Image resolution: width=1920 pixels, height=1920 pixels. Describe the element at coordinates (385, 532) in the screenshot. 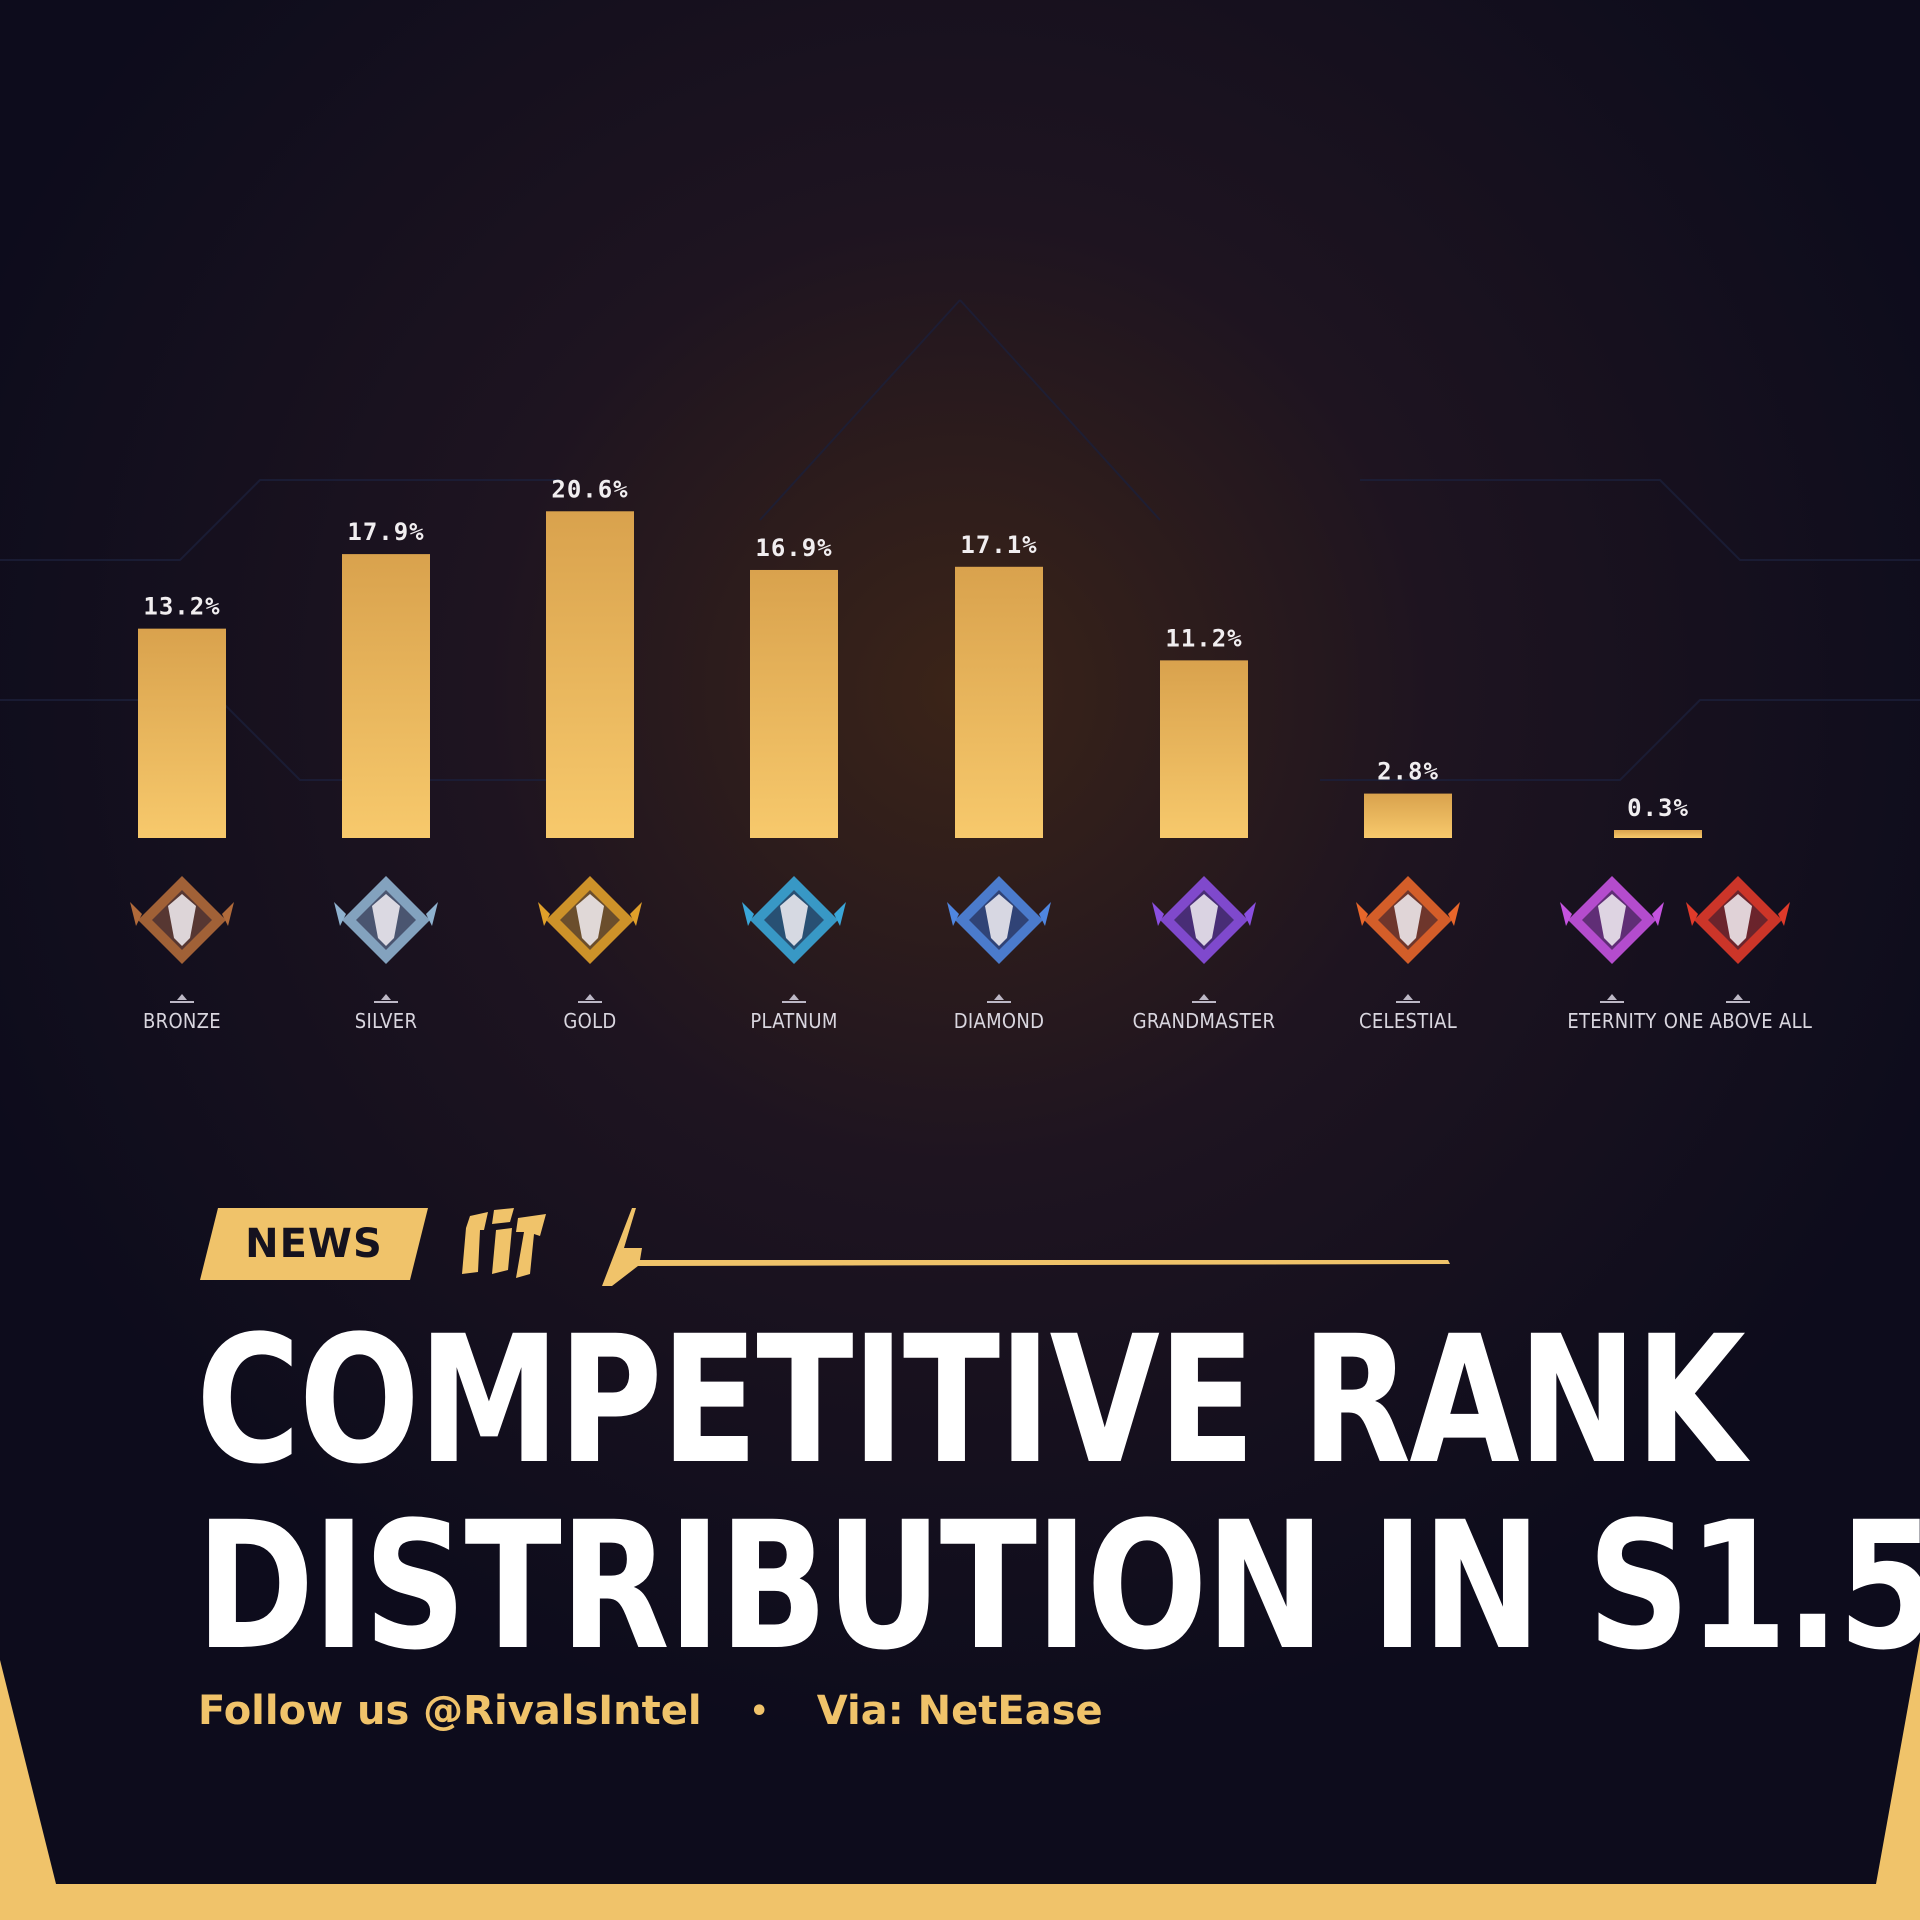

I see `value-label: 17.9%` at that location.